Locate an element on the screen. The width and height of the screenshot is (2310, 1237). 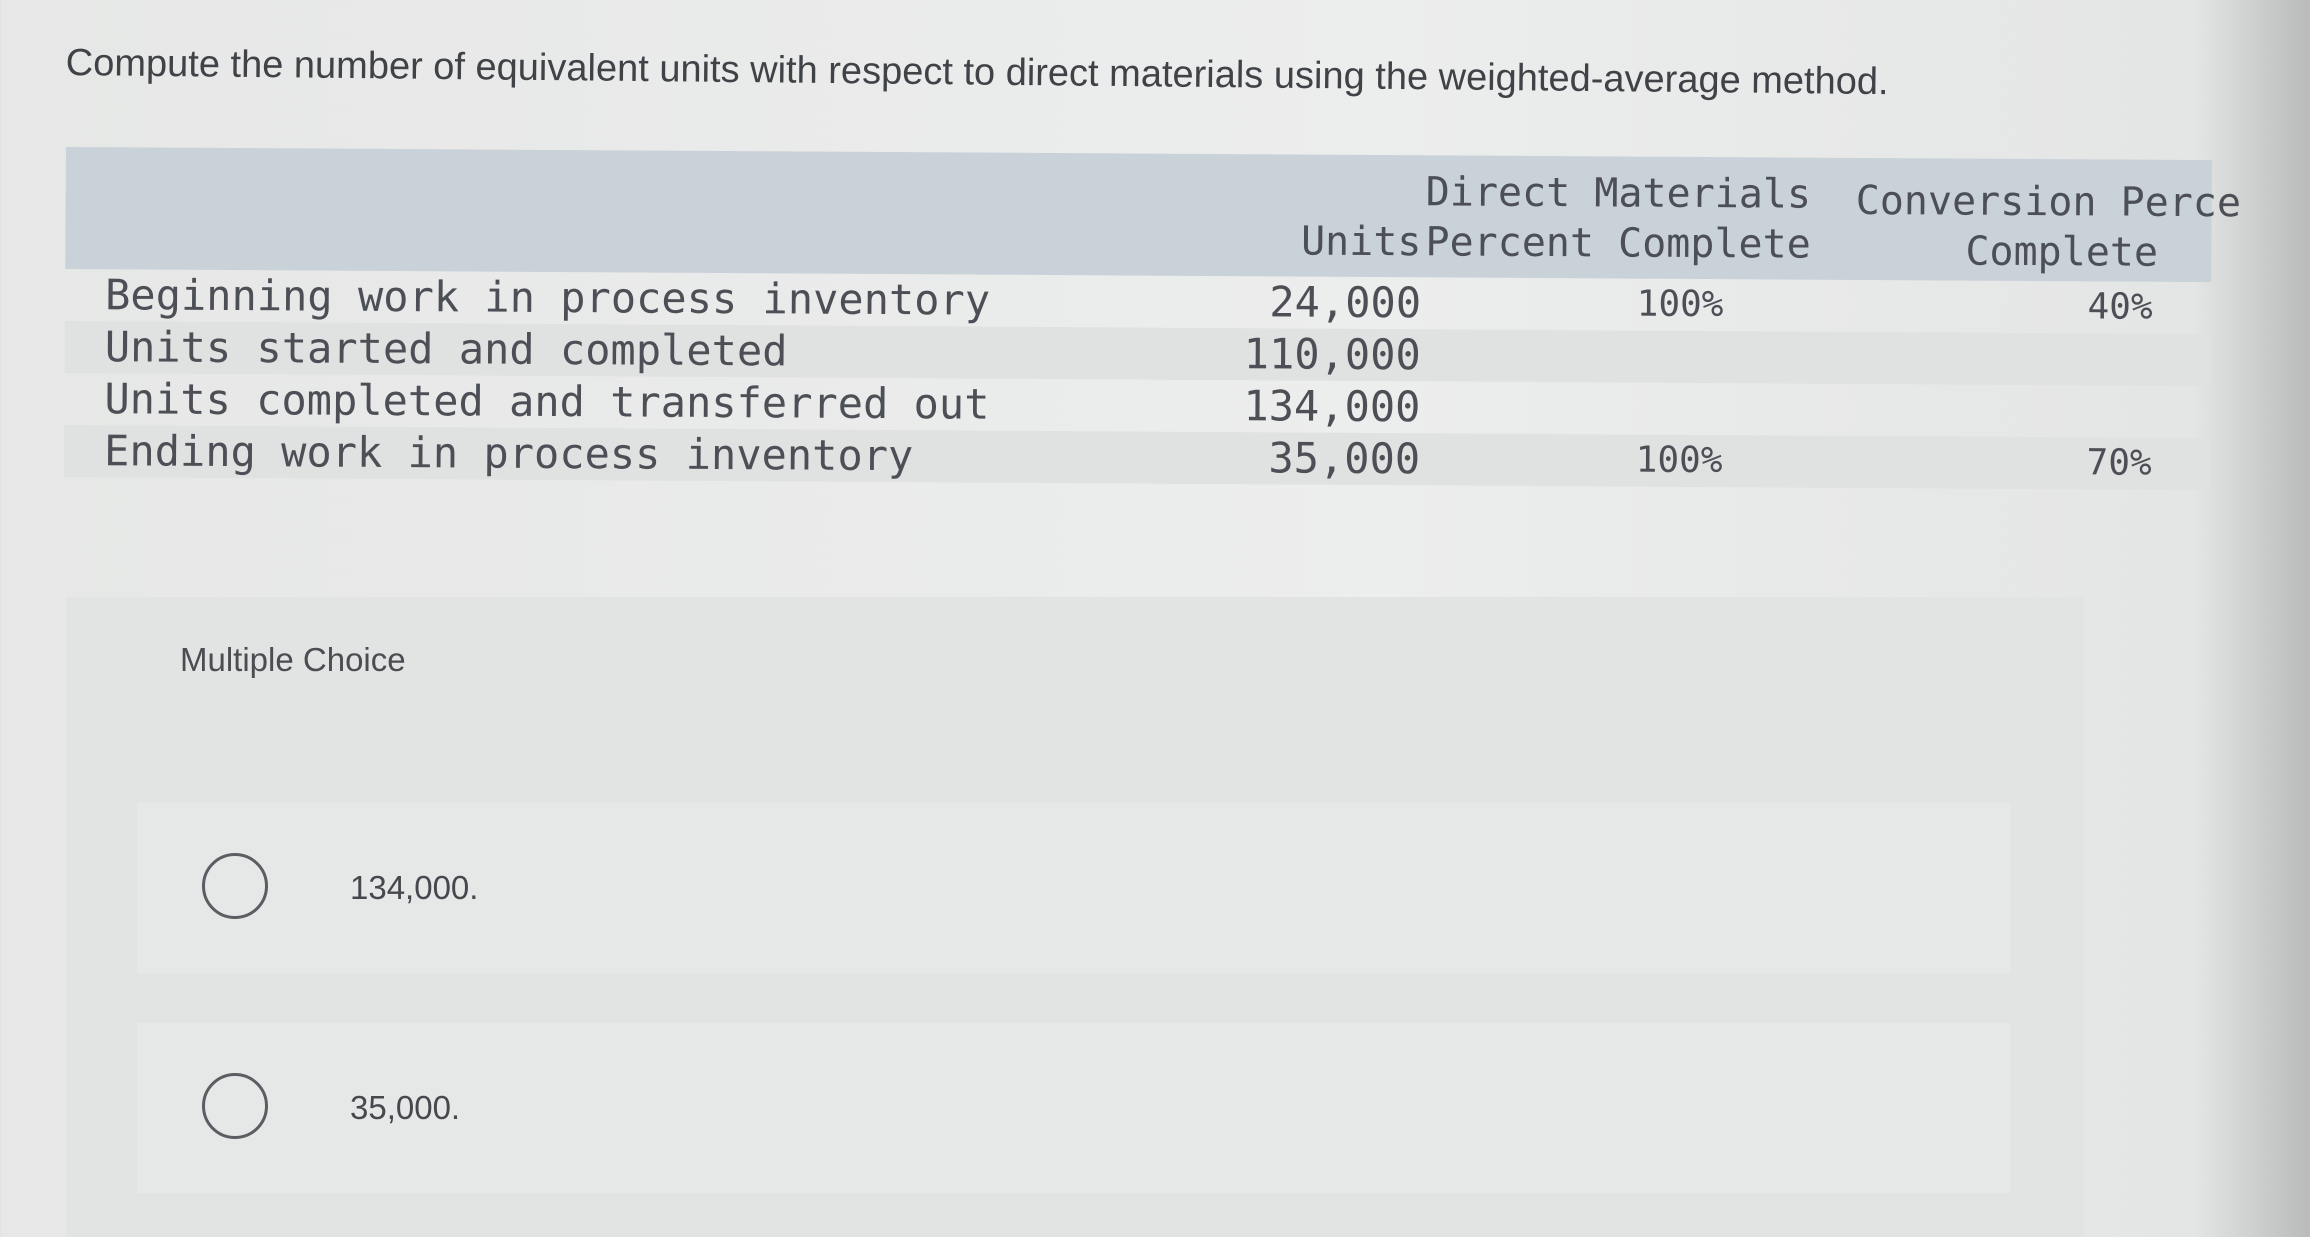
row-units: 24,000 is located at coordinates (1345, 302).